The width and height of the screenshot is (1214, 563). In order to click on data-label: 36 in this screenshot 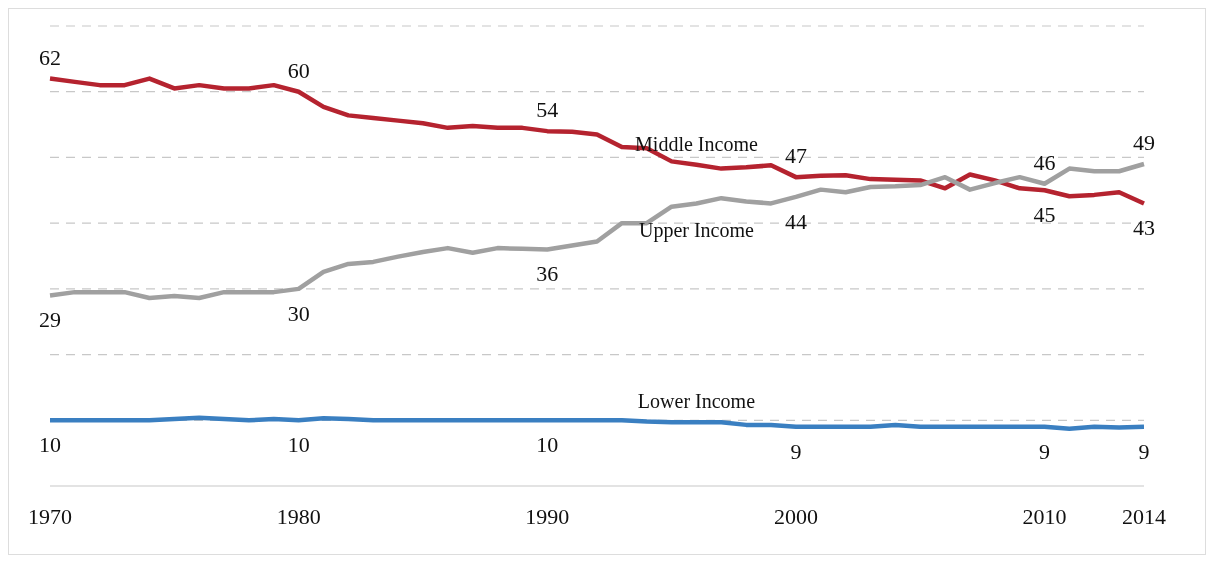, I will do `click(547, 274)`.